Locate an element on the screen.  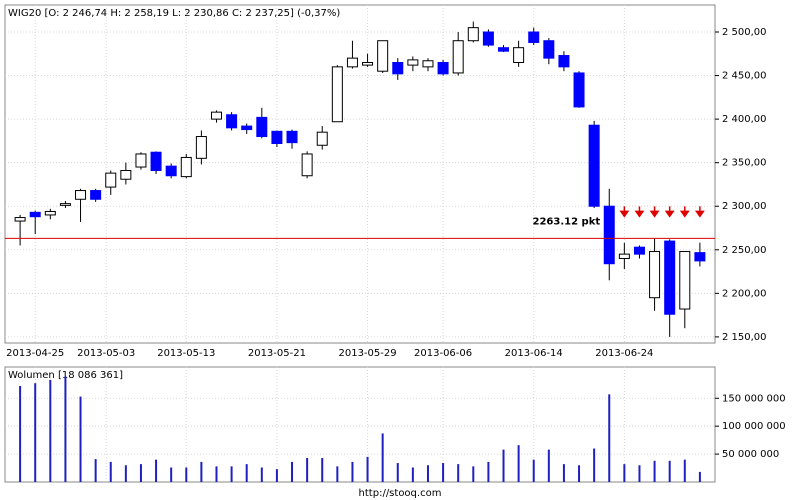
y-tick-label: 2 200,00 is located at coordinates (744, 293).